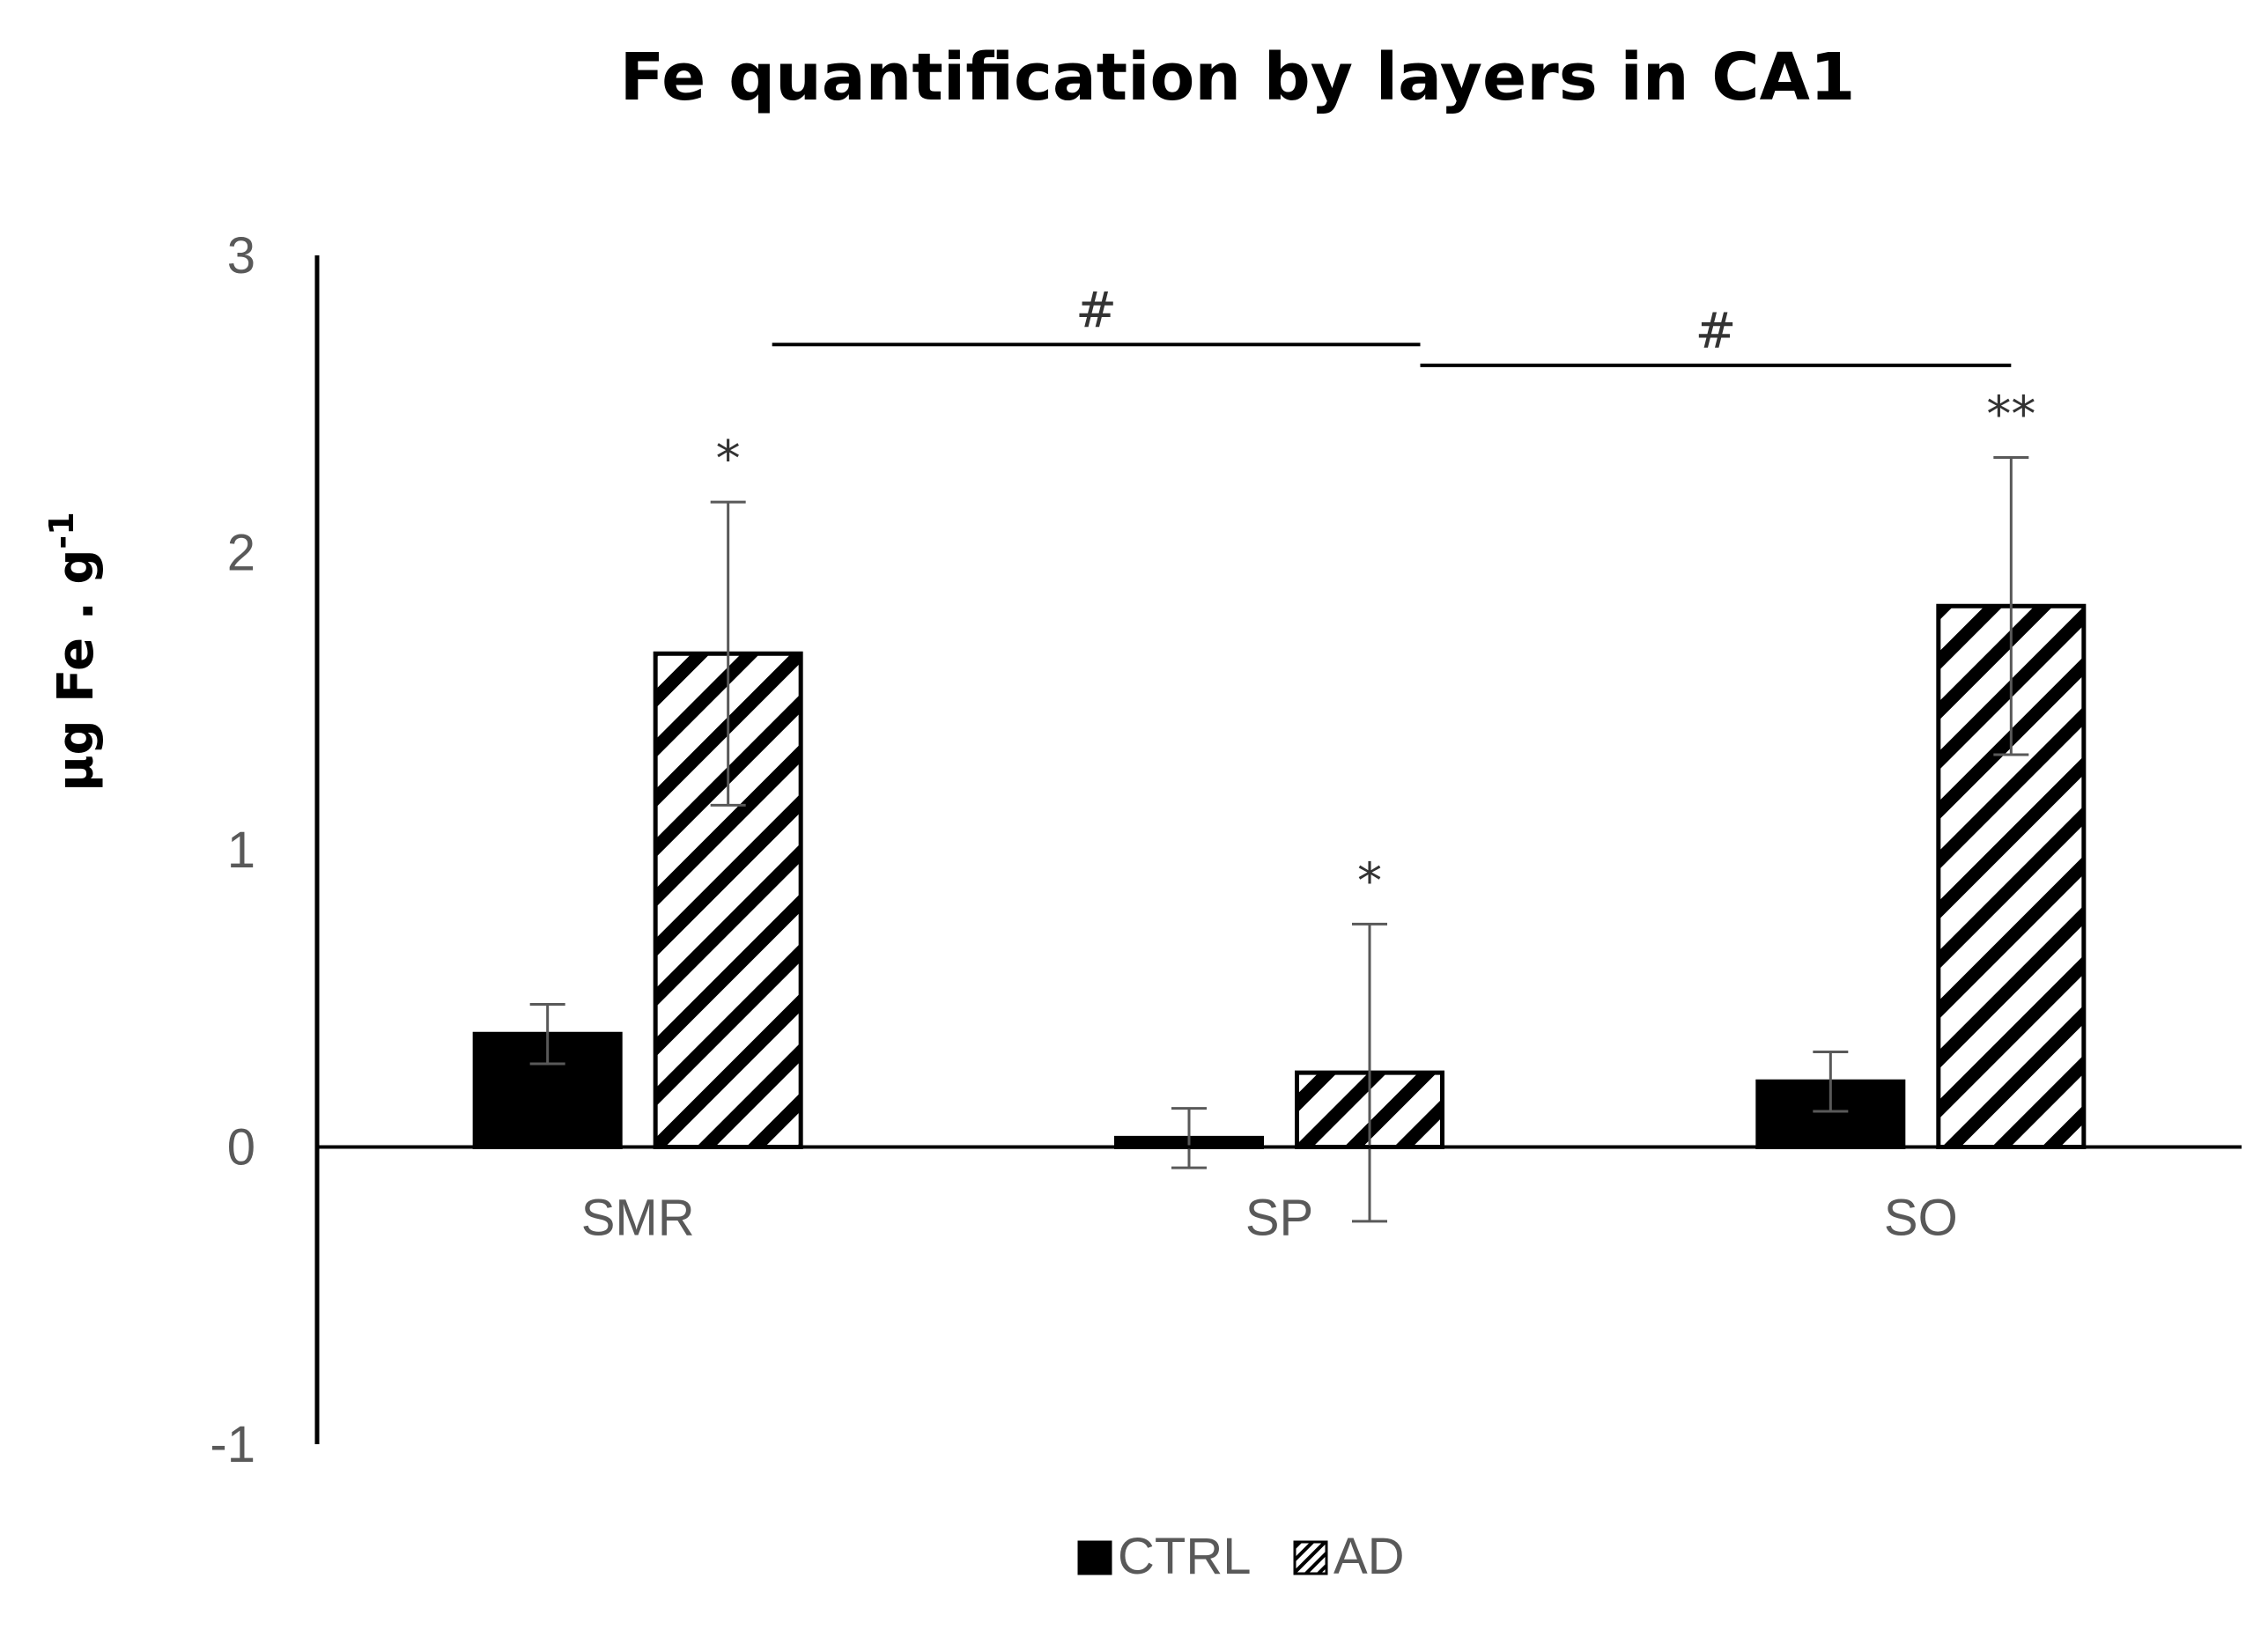 The width and height of the screenshot is (2268, 1630). I want to click on legend-item-ad: AD, so click(1349, 1557).